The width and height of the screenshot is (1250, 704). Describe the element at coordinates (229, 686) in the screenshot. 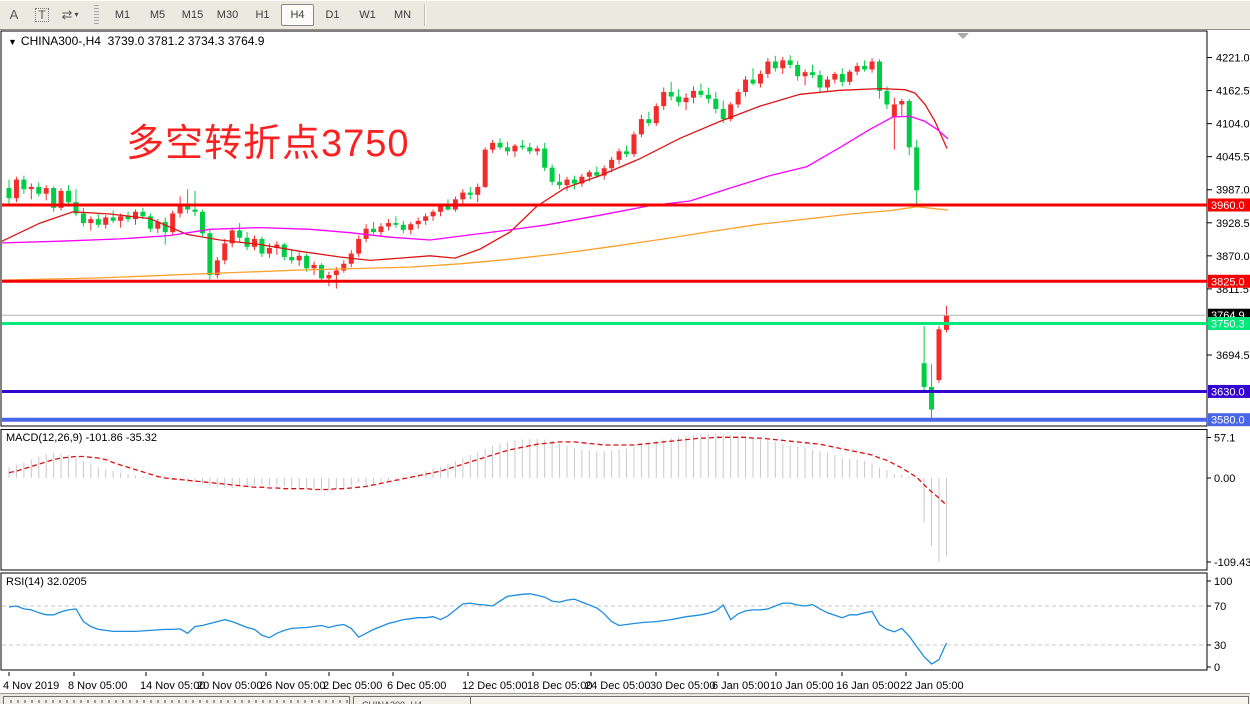

I see `svg-text: 20 Nov 05:00` at that location.